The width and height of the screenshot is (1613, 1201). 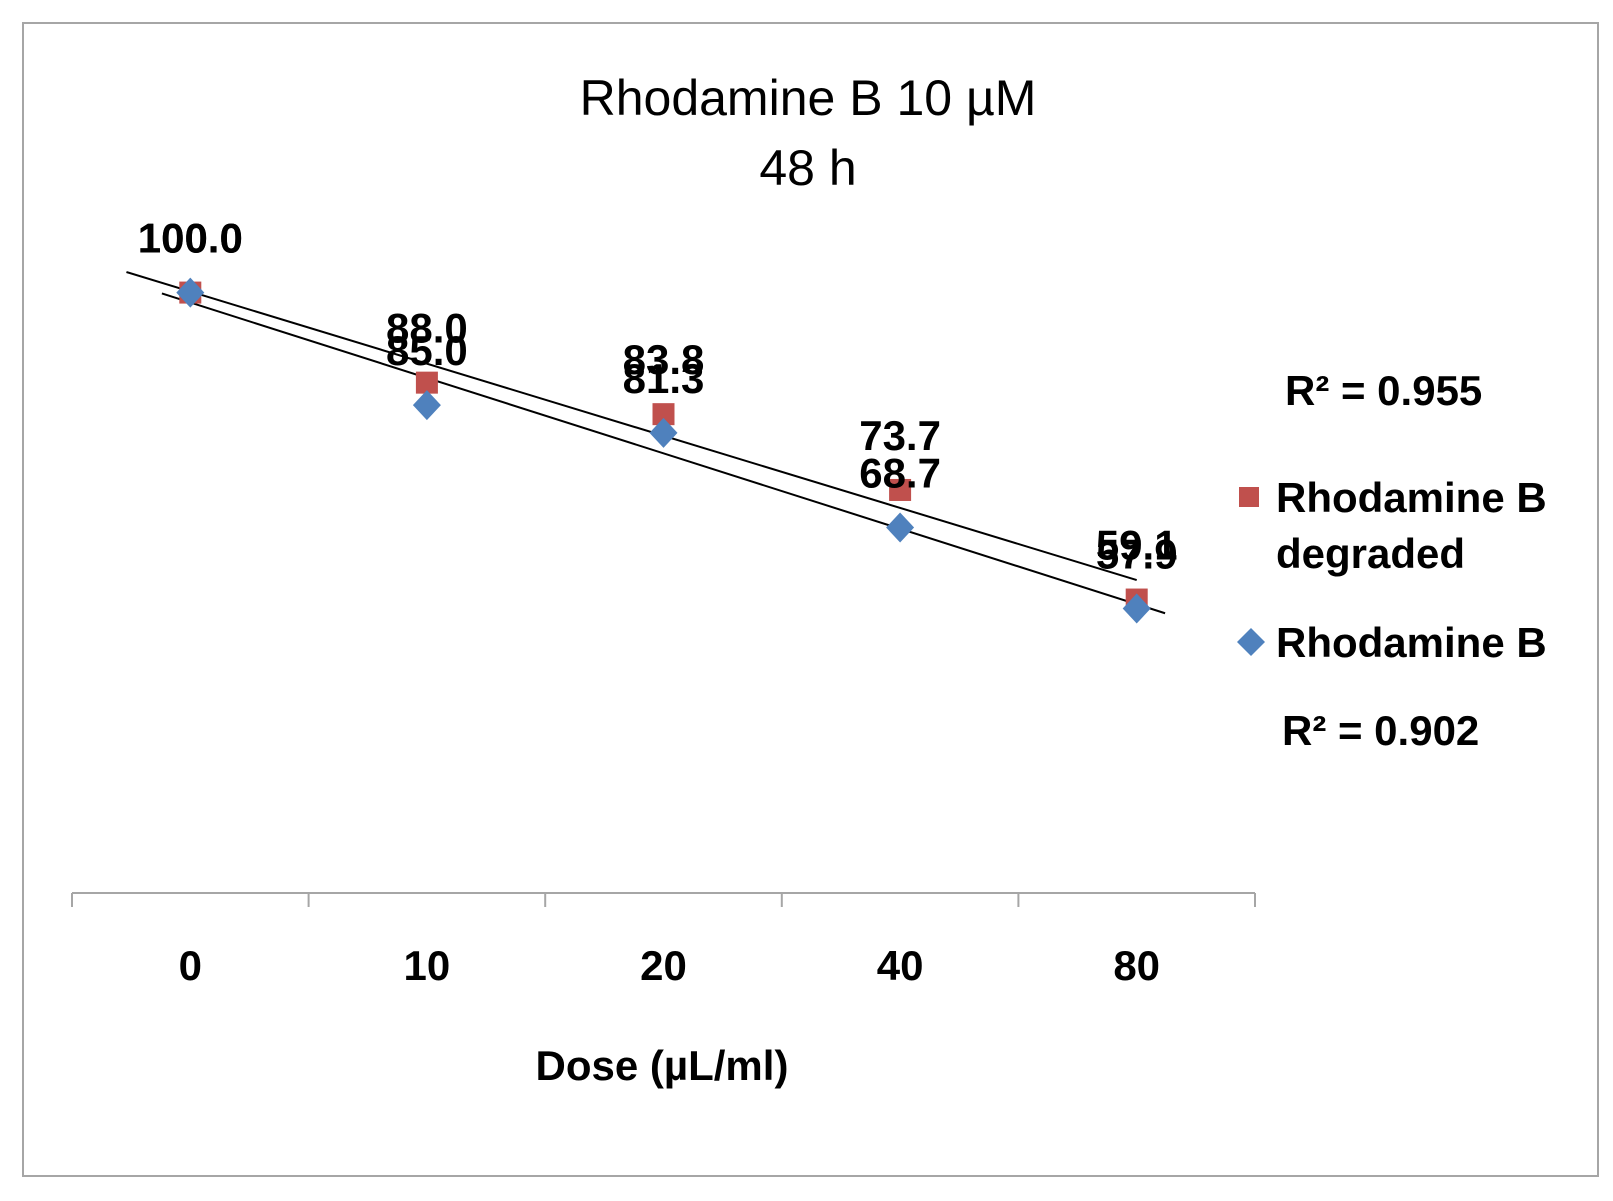 I want to click on x-tick-label-80: 80, so click(x=1136, y=965).